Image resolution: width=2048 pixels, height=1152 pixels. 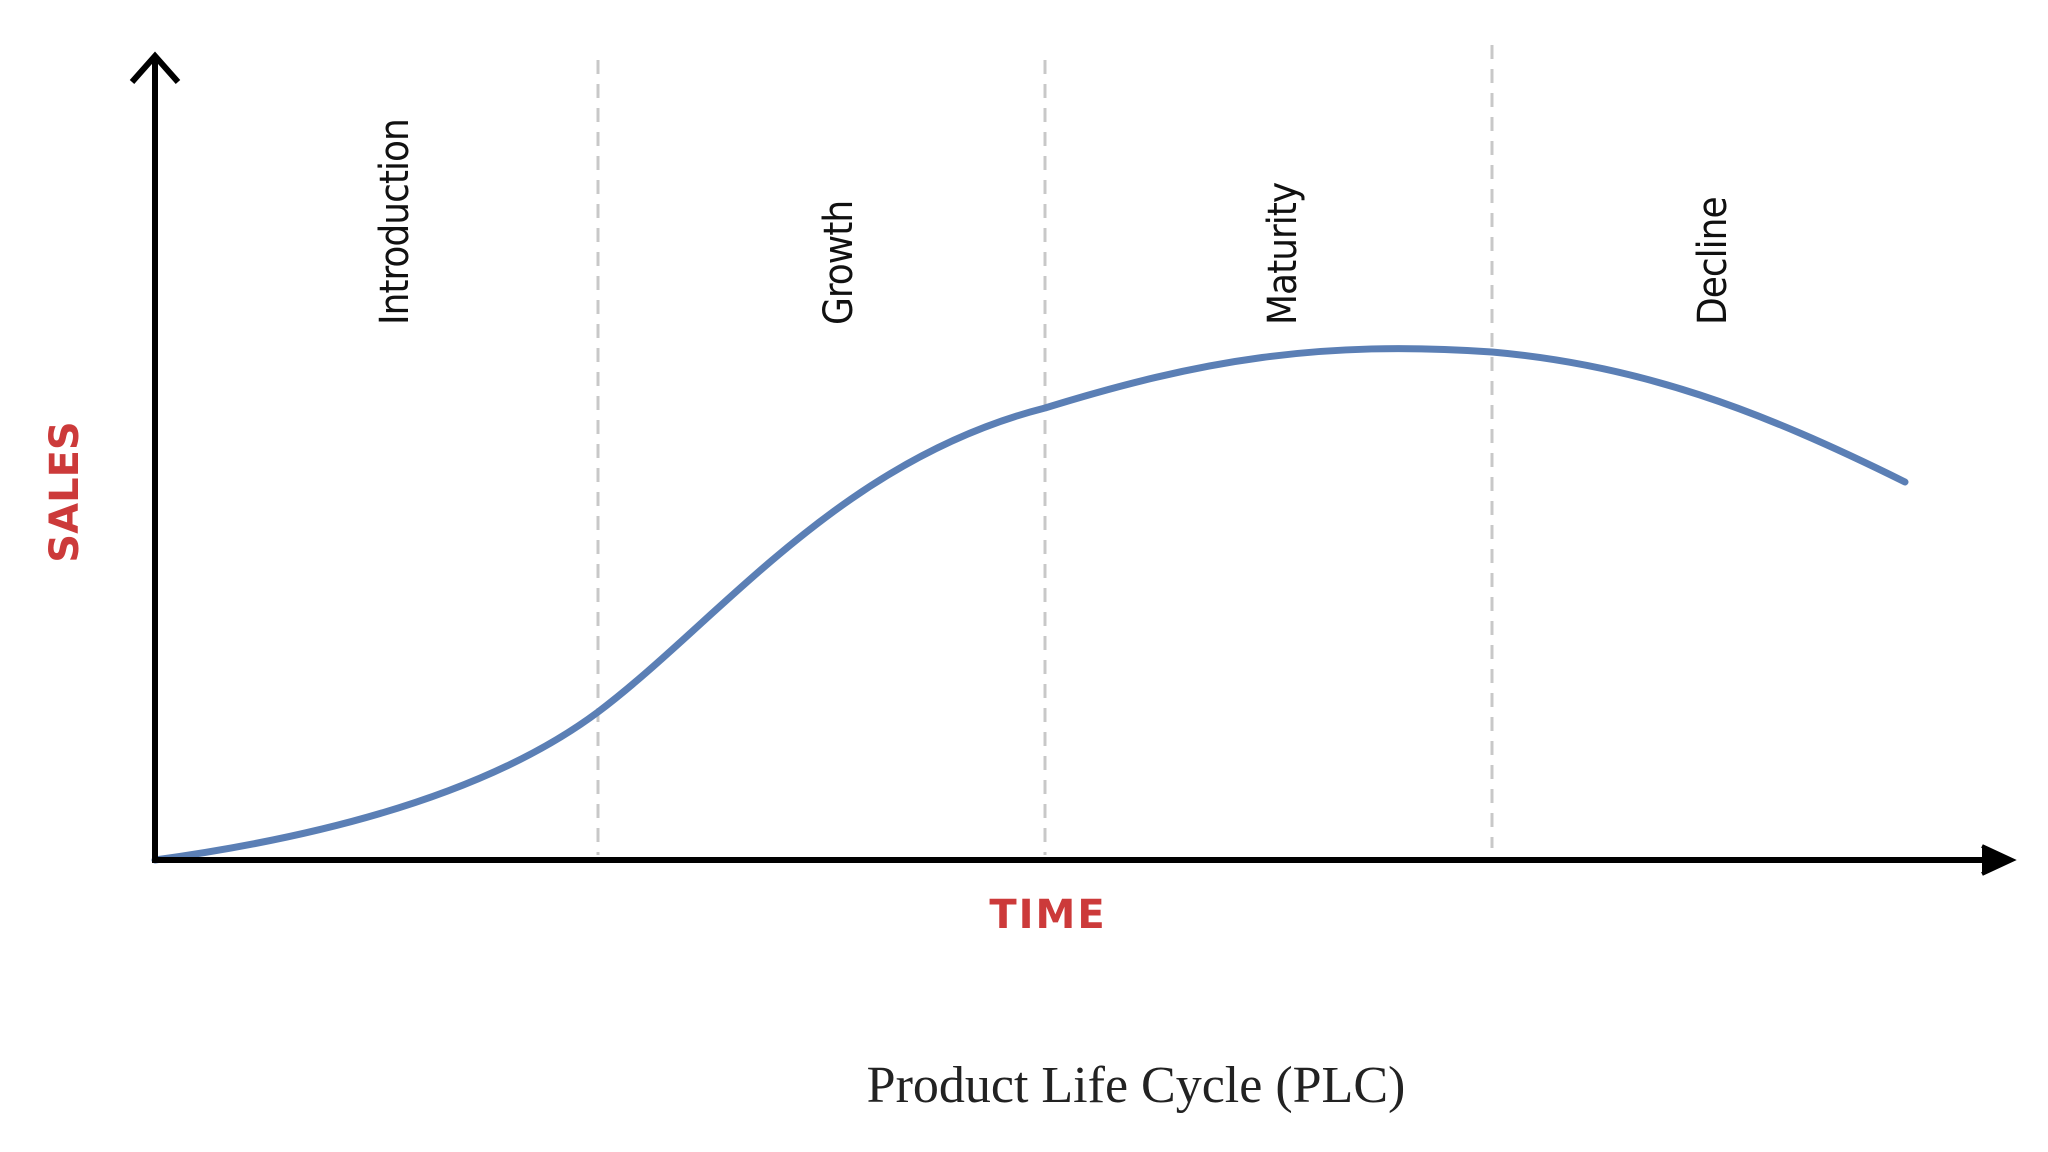 What do you see at coordinates (839, 263) in the screenshot?
I see `stage-label-growth: Growth` at bounding box center [839, 263].